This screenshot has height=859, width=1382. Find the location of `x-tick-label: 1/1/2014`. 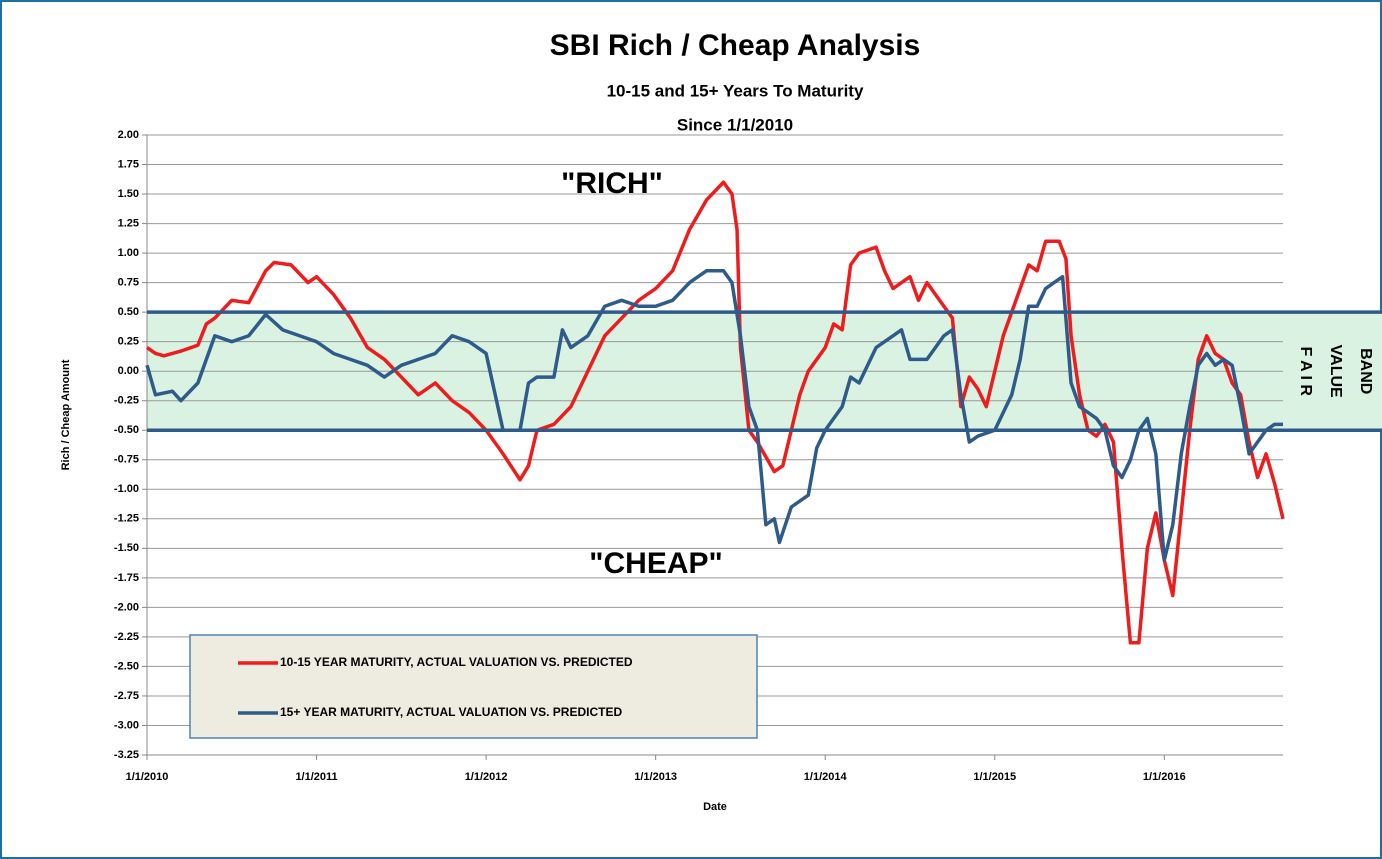

x-tick-label: 1/1/2014 is located at coordinates (826, 777).